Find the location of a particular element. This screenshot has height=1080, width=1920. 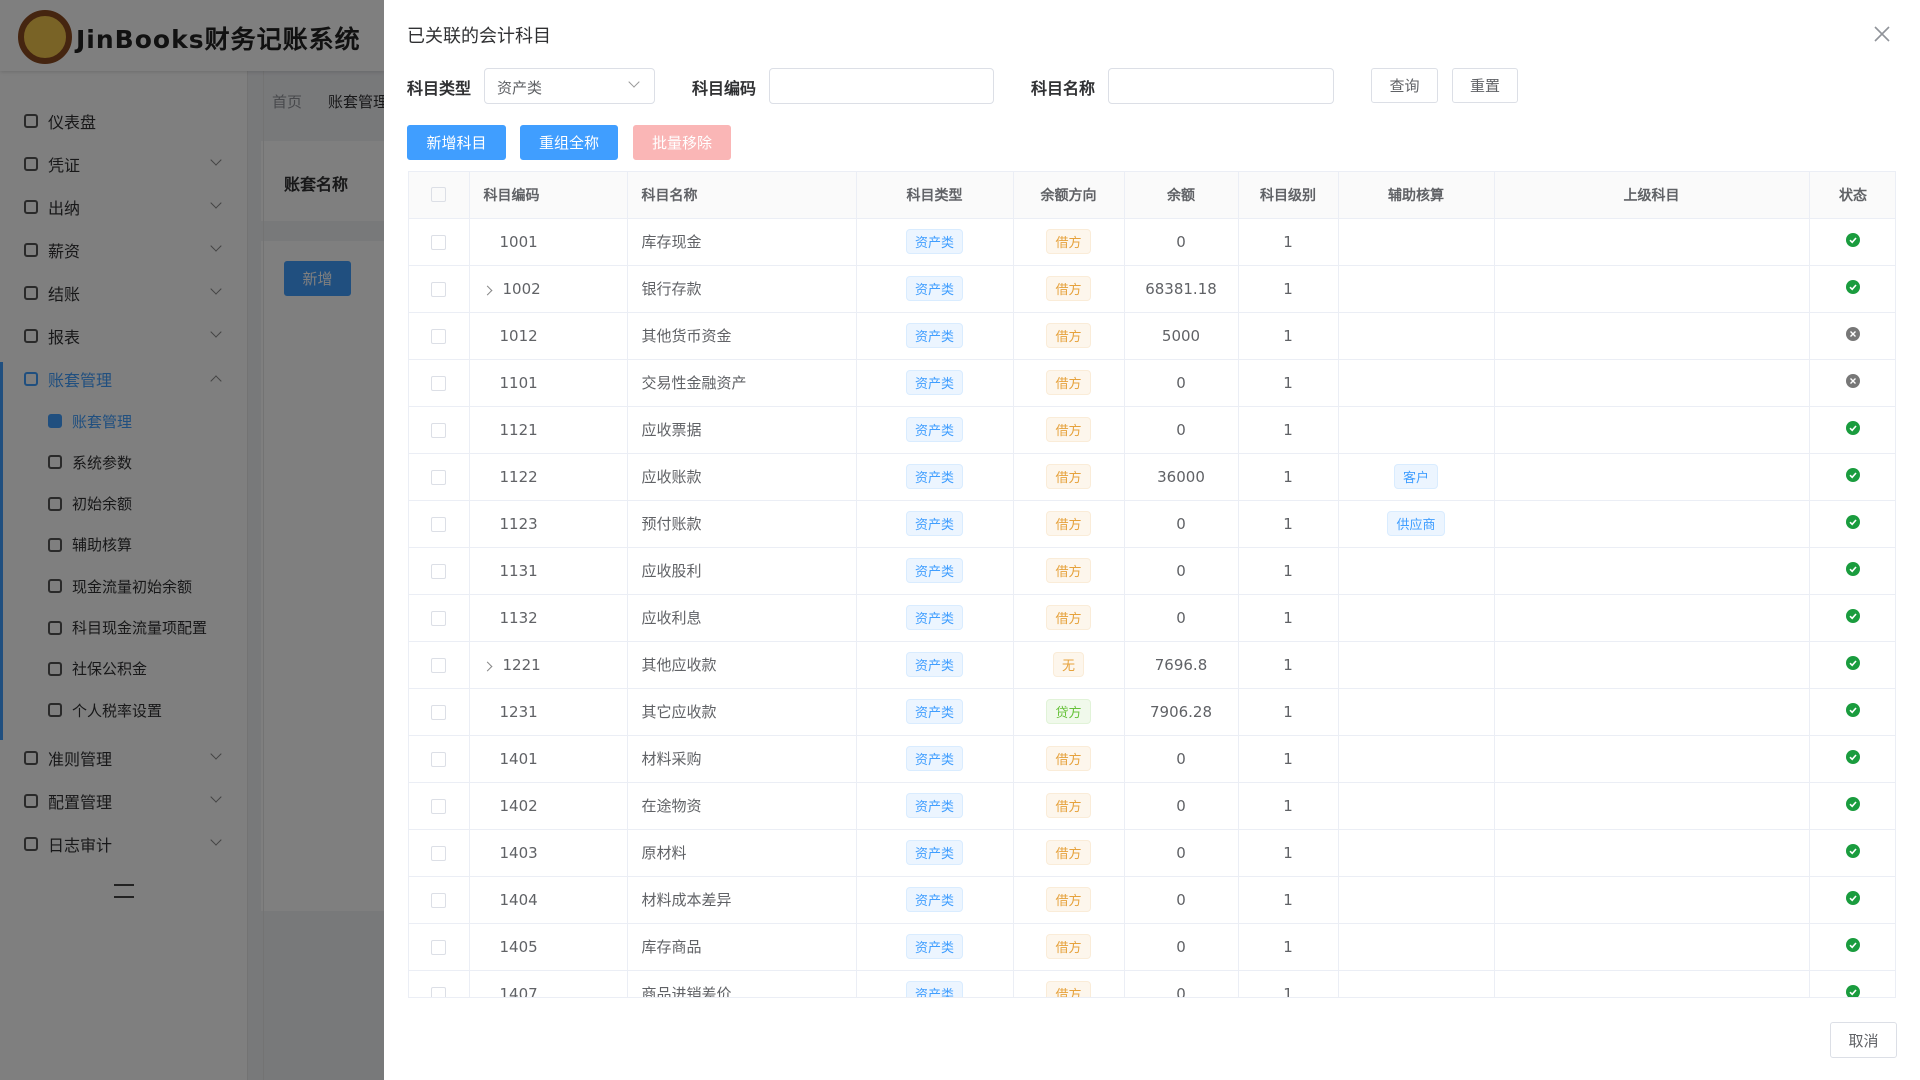

code: 1101 is located at coordinates (518, 382).